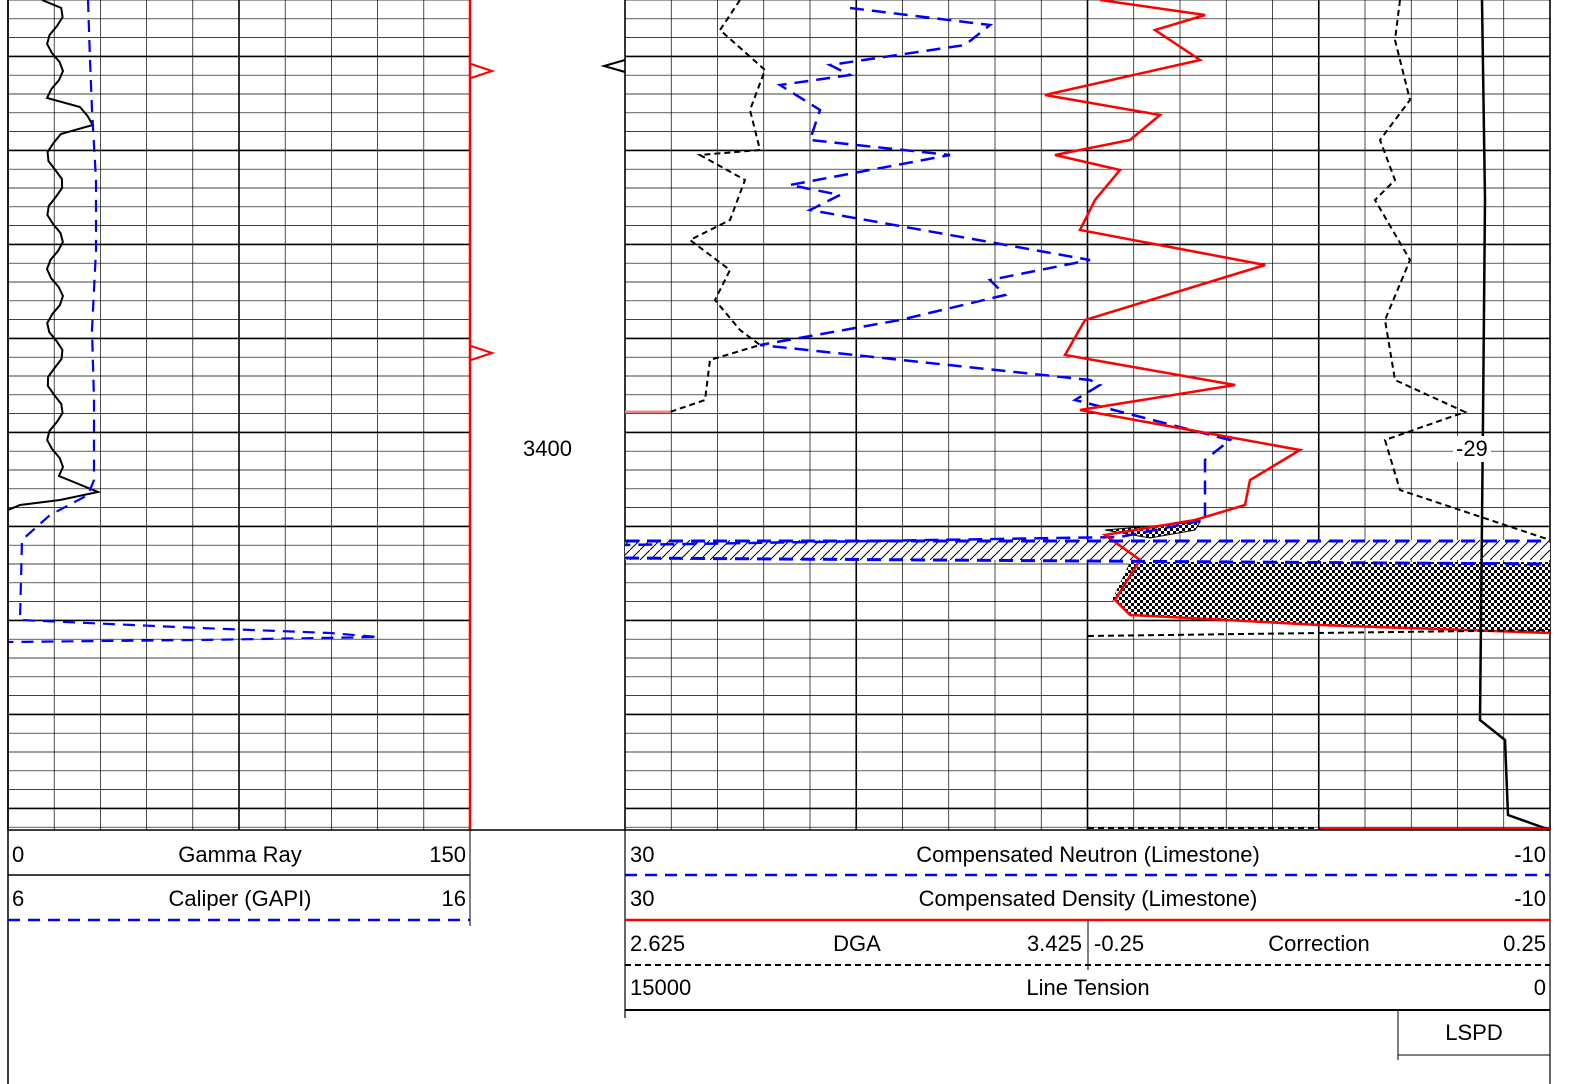  I want to click on gamma-ray-max: 150, so click(423, 855).